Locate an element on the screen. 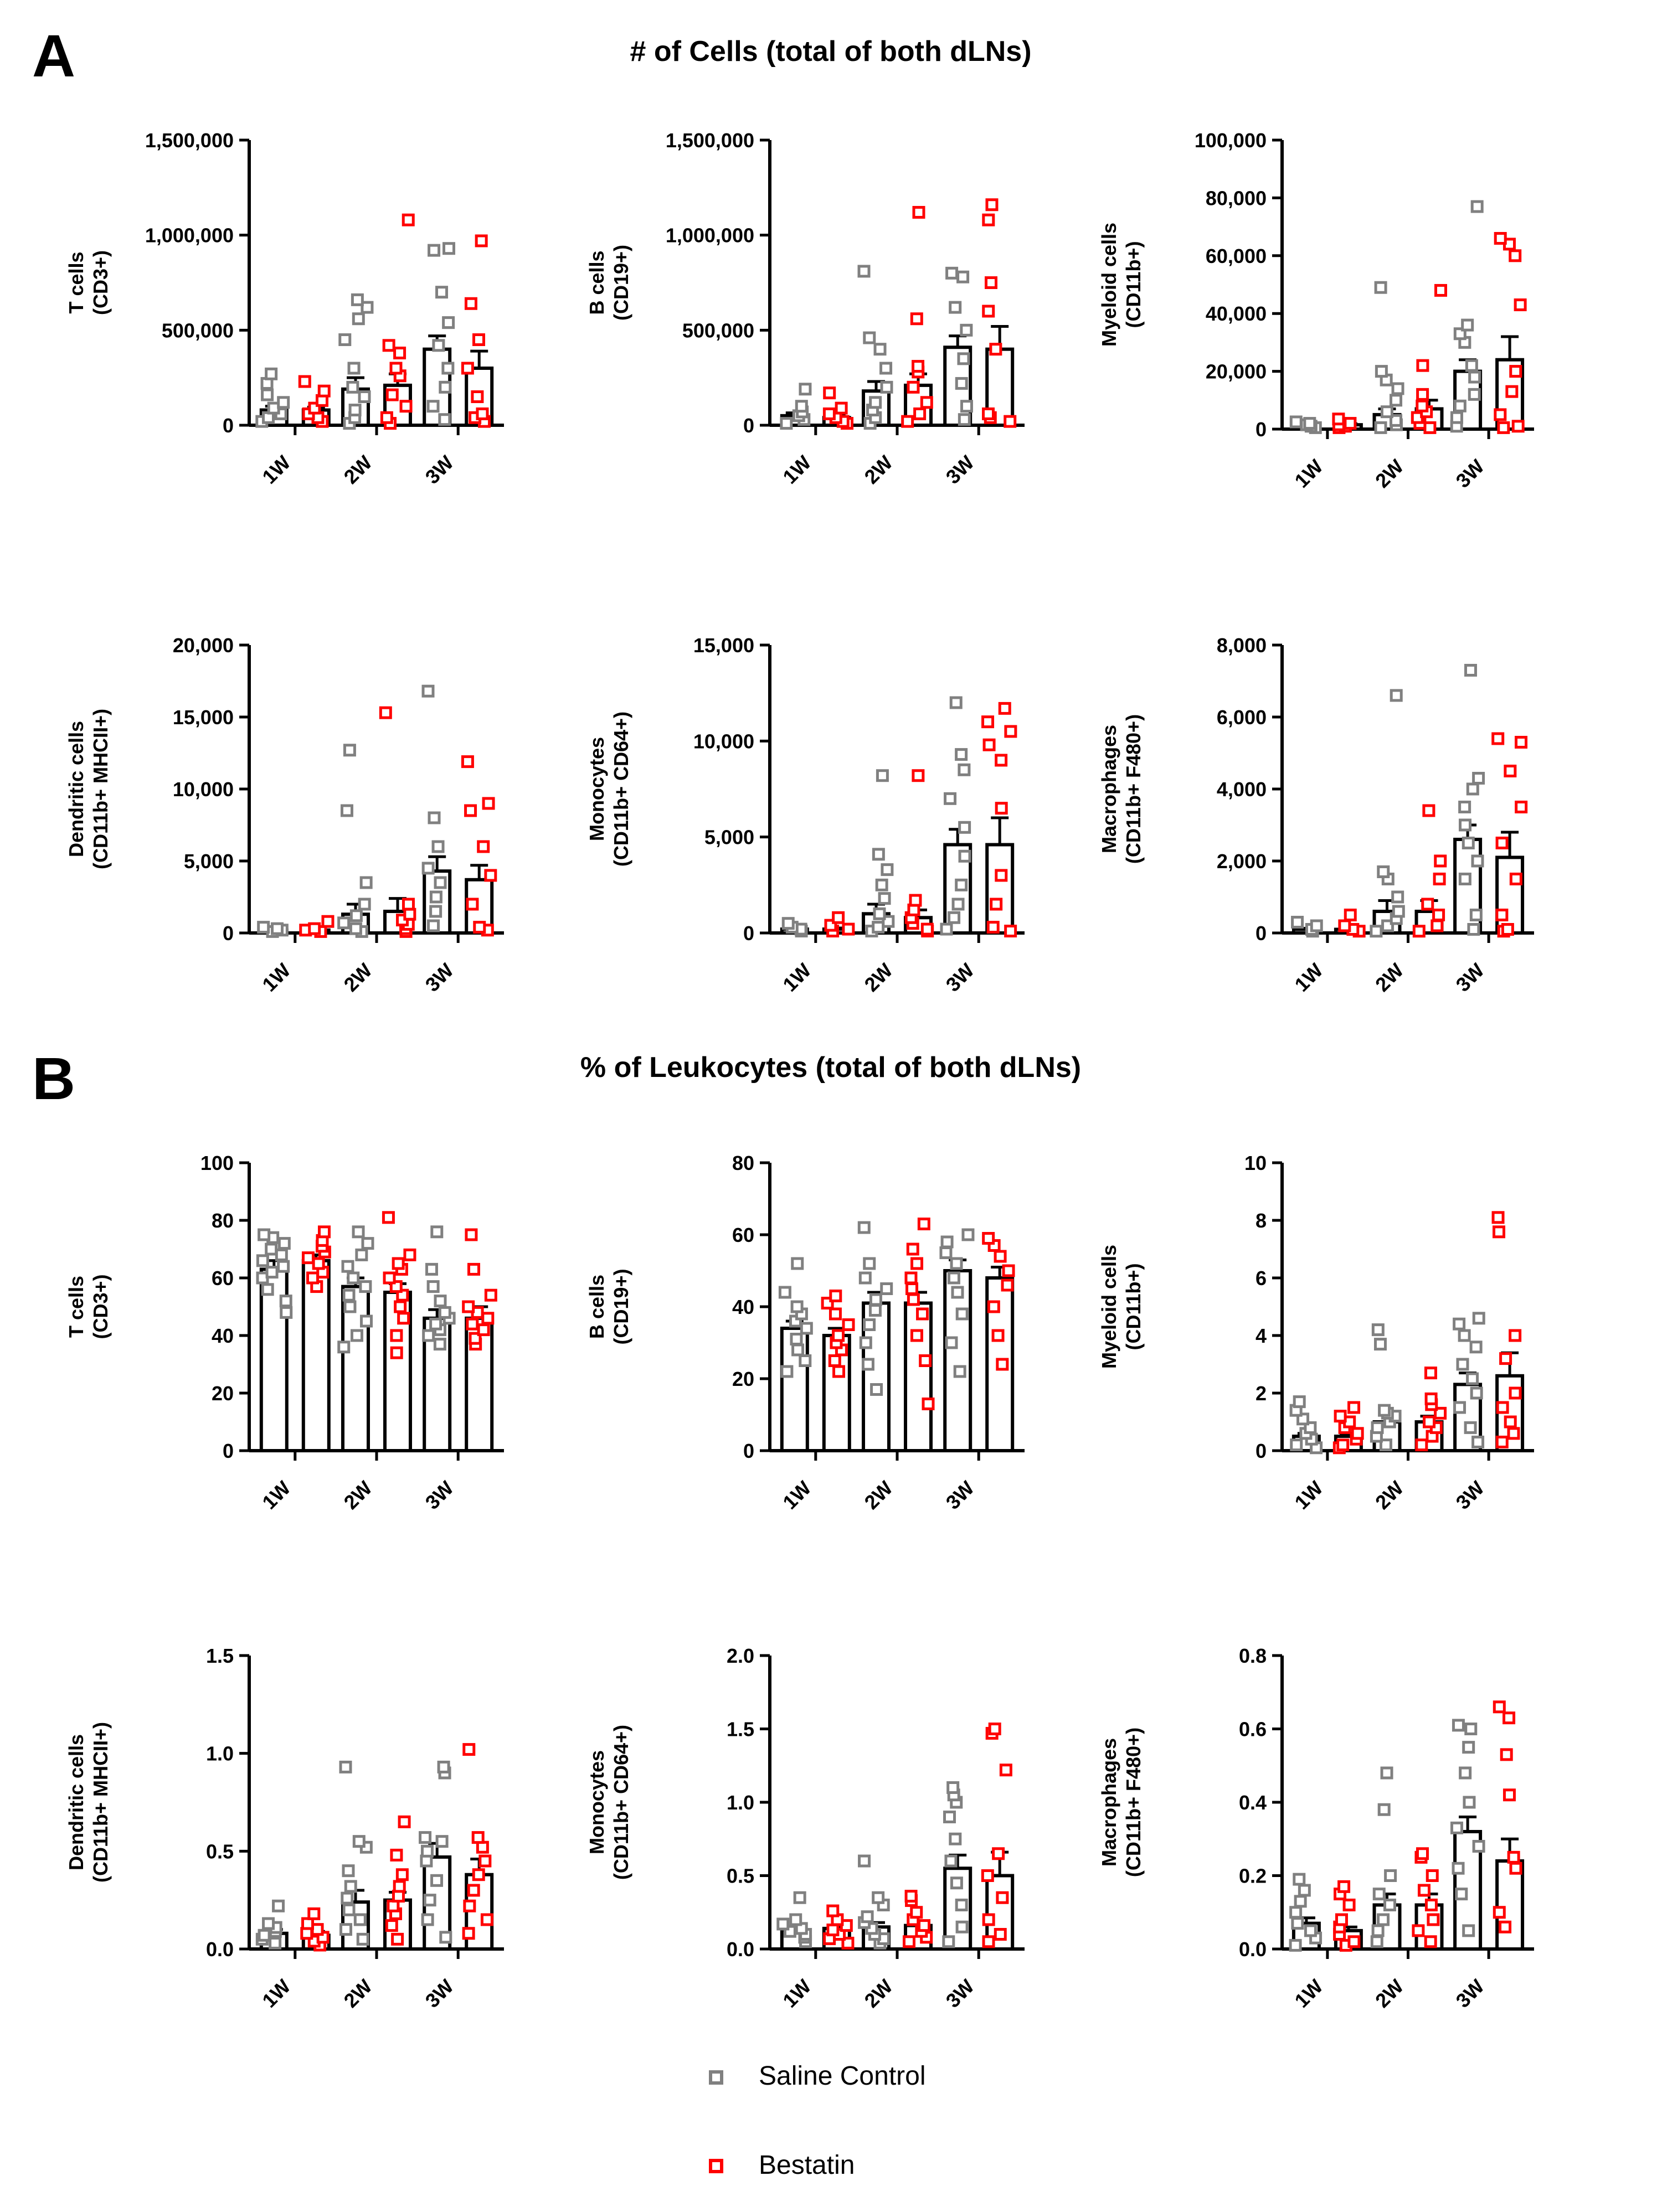  y-tick-label: 60 is located at coordinates (743, 1235).